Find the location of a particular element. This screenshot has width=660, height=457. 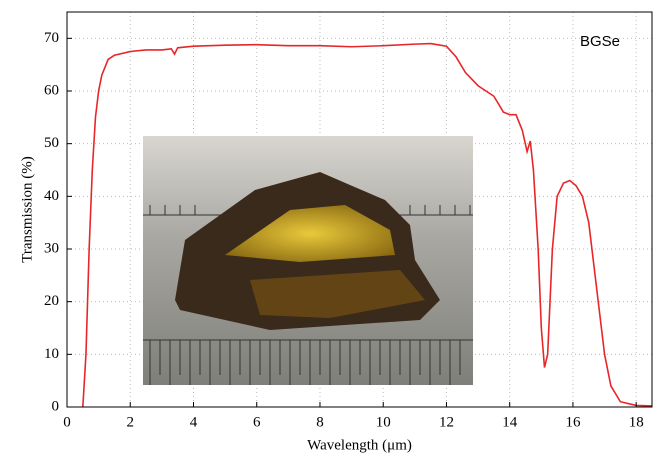

y-tick-label: 10 is located at coordinates (51, 354).